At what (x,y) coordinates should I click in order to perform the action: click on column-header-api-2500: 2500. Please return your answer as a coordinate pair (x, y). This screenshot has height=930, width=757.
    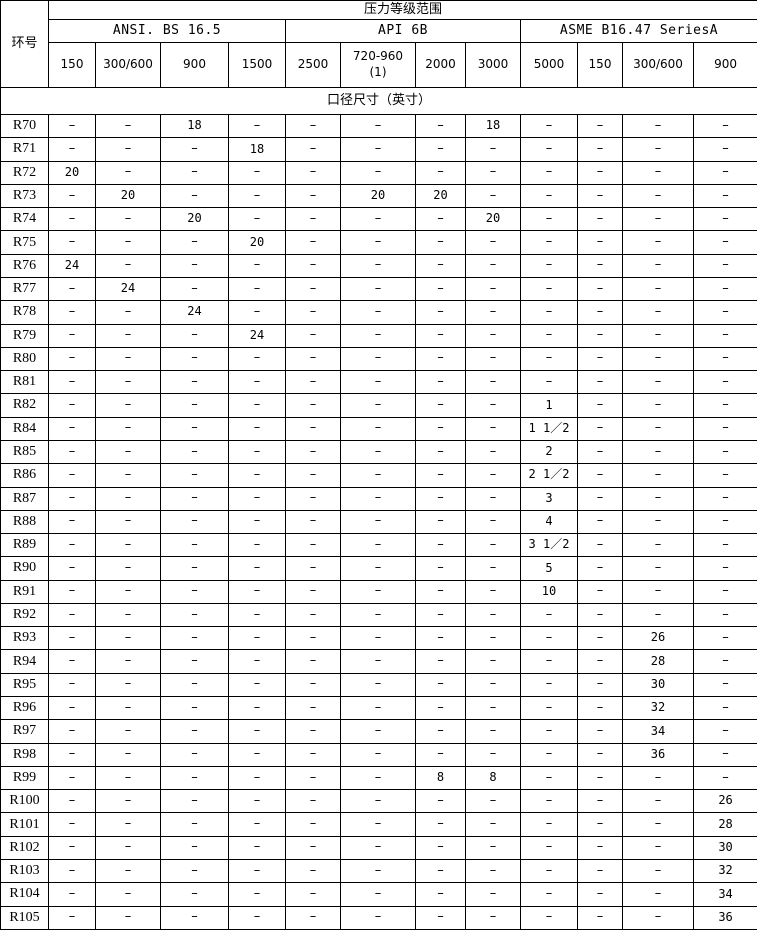
    Looking at the image, I should click on (313, 65).